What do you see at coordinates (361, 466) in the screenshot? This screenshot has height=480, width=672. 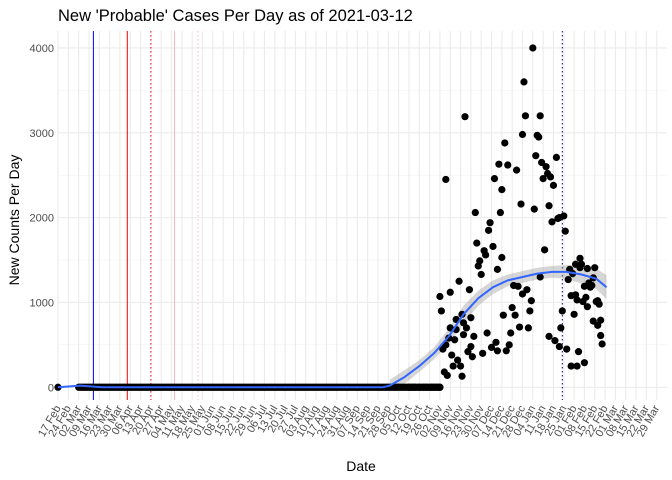 I see `x-axis-title: Date` at bounding box center [361, 466].